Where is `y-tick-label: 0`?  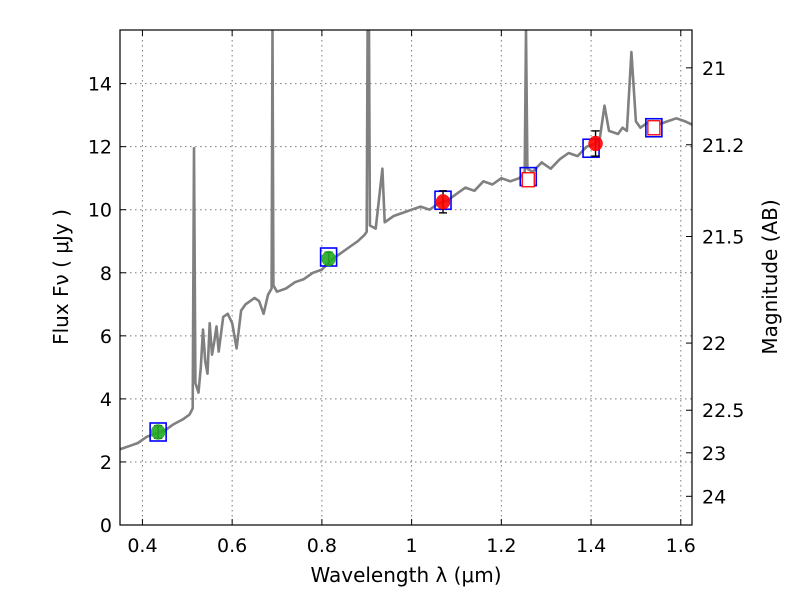
y-tick-label: 0 is located at coordinates (106, 526).